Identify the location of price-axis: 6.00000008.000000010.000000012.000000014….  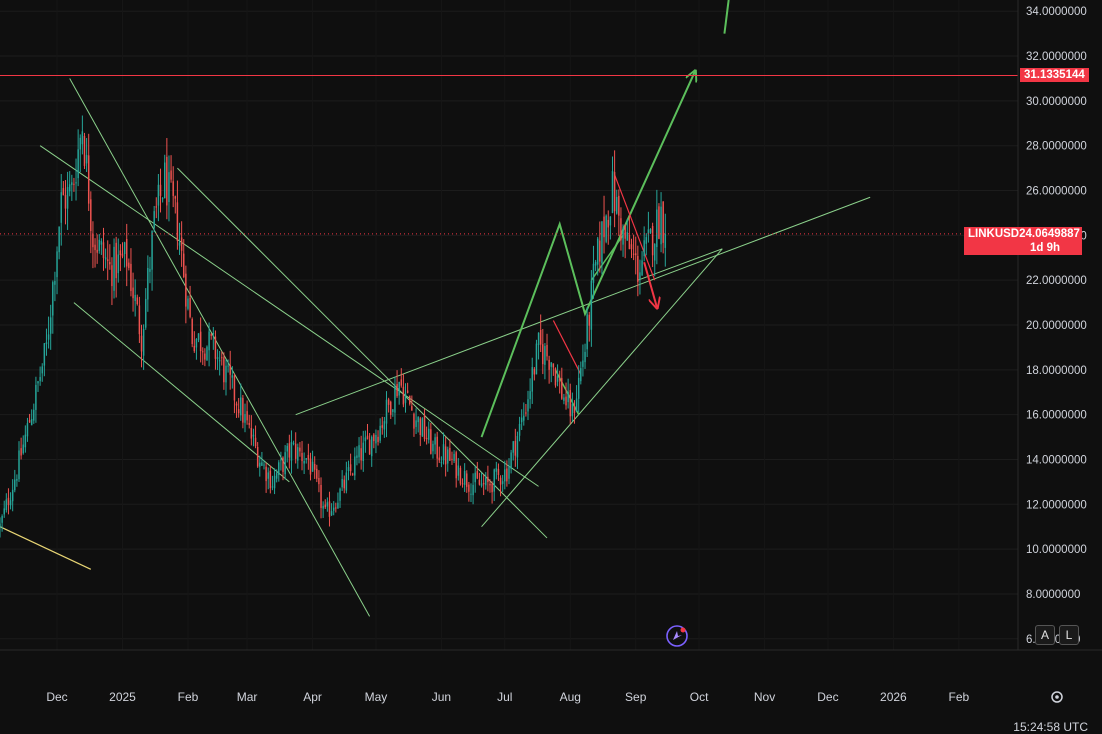
(1056, 326).